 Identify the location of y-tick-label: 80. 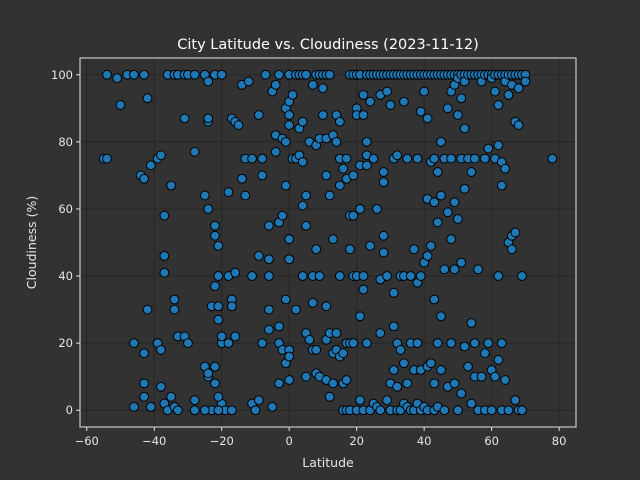
(65, 142).